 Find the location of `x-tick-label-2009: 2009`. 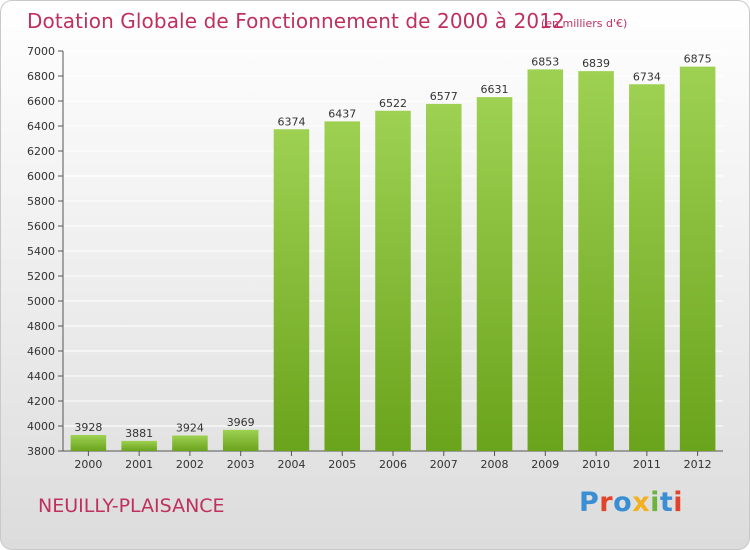

x-tick-label-2009: 2009 is located at coordinates (545, 464).